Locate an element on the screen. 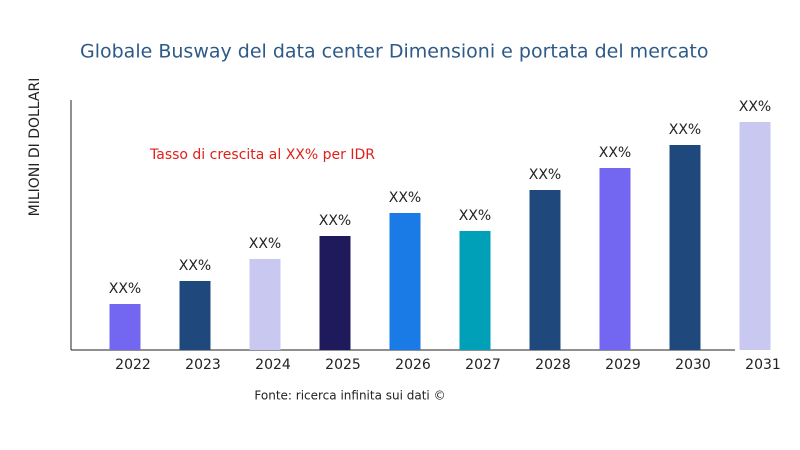 The image size is (800, 450). x-tick-label: 2023 is located at coordinates (203, 365).